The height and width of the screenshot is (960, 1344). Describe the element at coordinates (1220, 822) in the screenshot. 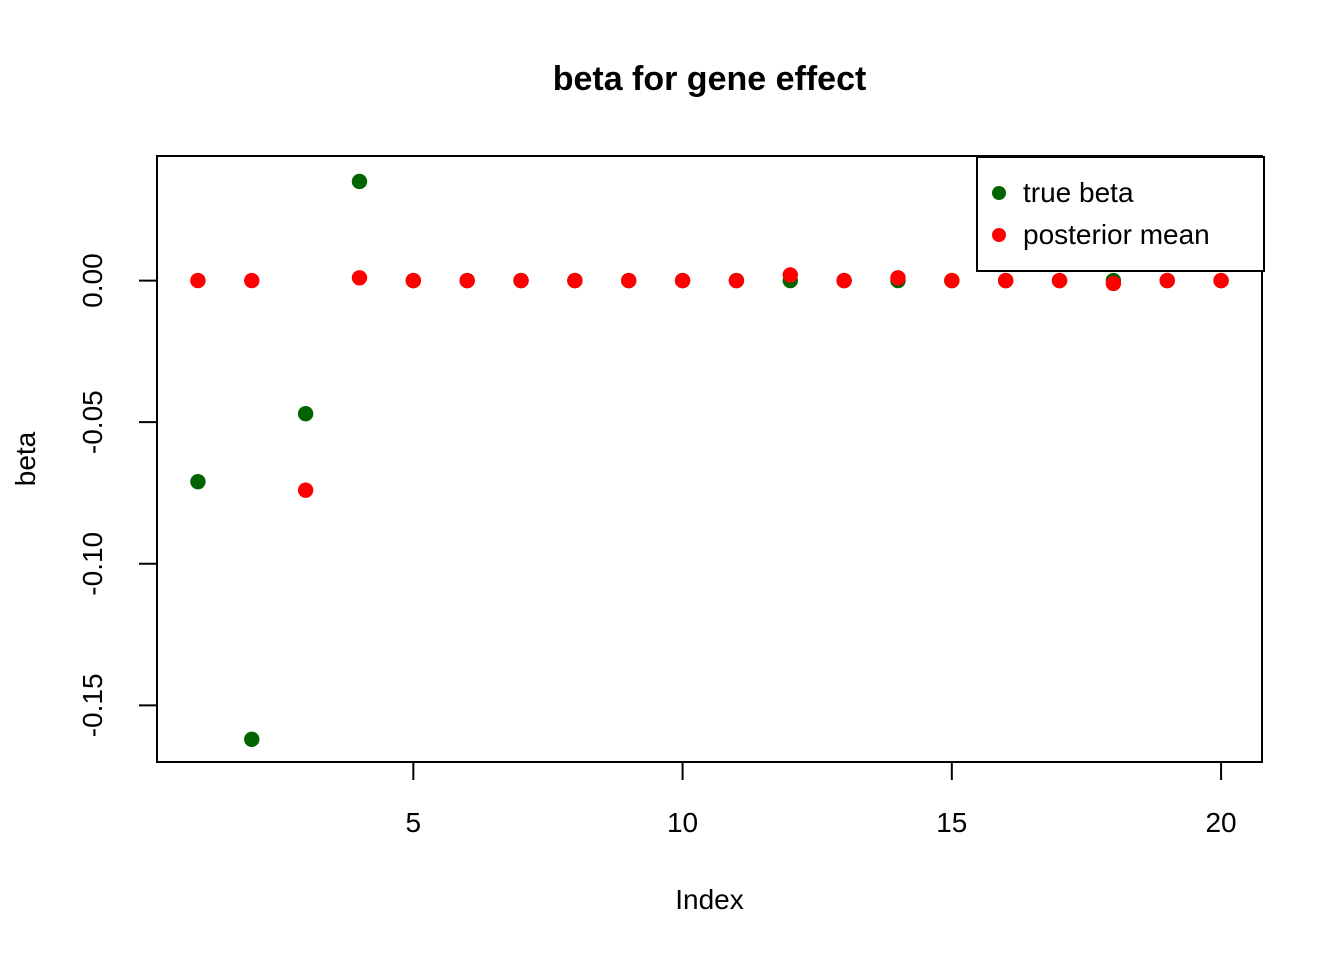

I see `x-tick-label: 20` at that location.